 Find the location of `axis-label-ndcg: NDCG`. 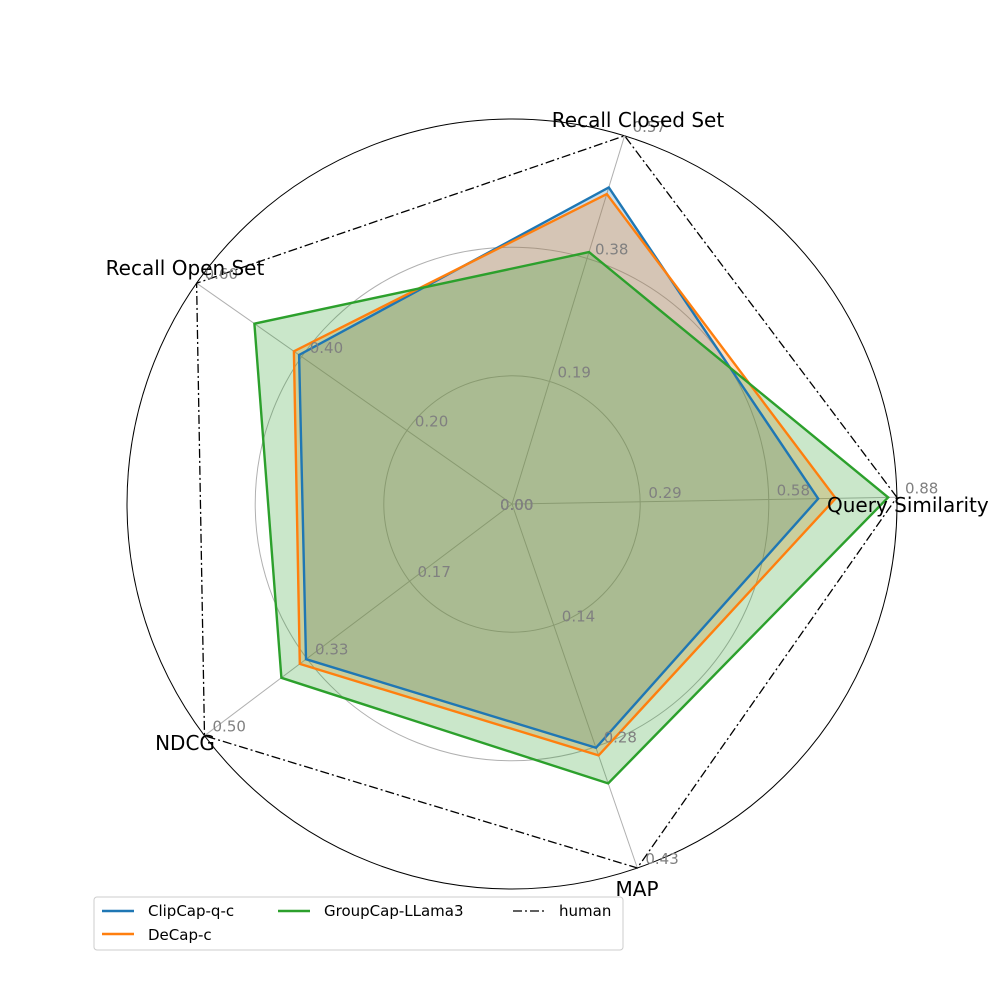

axis-label-ndcg: NDCG is located at coordinates (185, 743).